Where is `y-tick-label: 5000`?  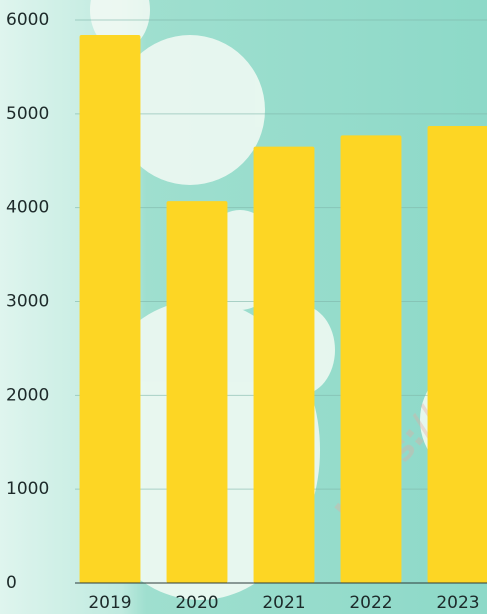
y-tick-label: 5000 is located at coordinates (27, 114).